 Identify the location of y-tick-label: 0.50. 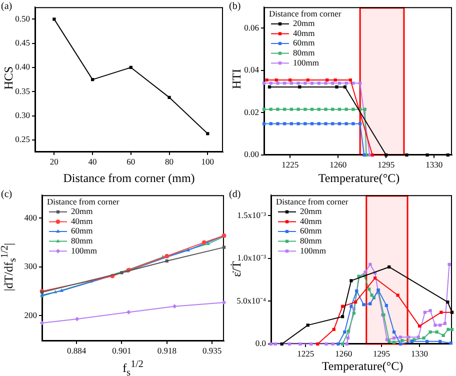
(22, 18).